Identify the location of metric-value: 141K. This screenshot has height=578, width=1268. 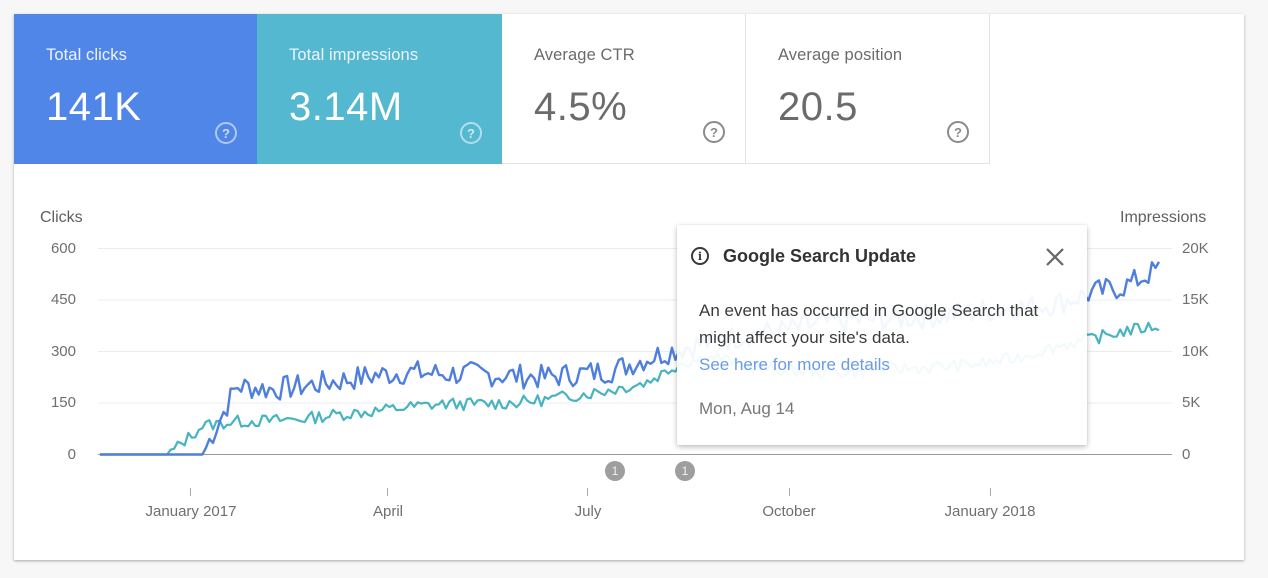
(94, 107).